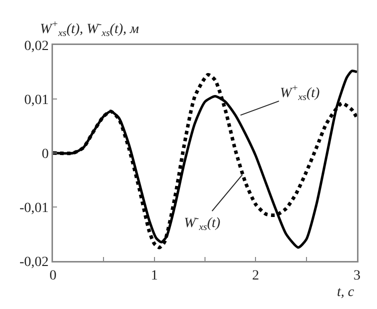  Describe the element at coordinates (90, 29) in the screenshot. I see `chart-title: W$^{+}$$_{xs}$(t), W$^{-}$$_{xs}$(t), м` at that location.